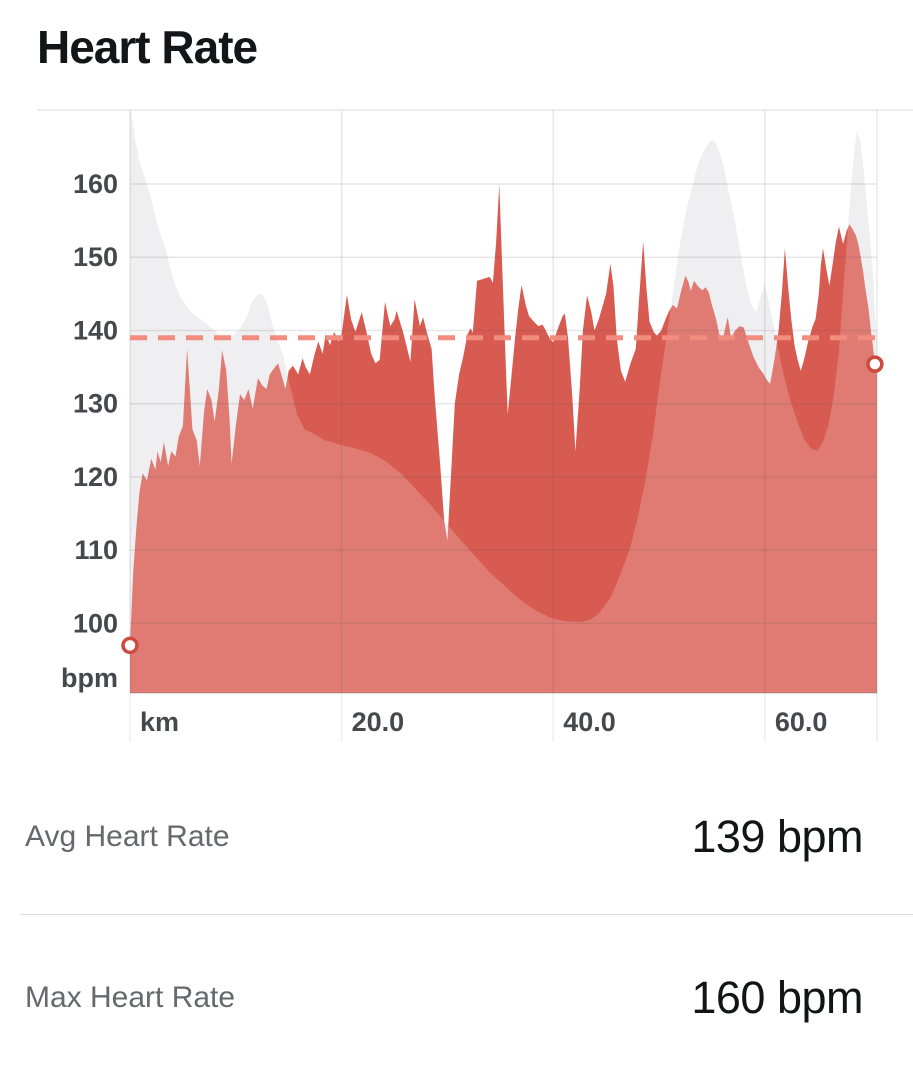  What do you see at coordinates (95, 330) in the screenshot?
I see `y-axis-tick-label: 140` at bounding box center [95, 330].